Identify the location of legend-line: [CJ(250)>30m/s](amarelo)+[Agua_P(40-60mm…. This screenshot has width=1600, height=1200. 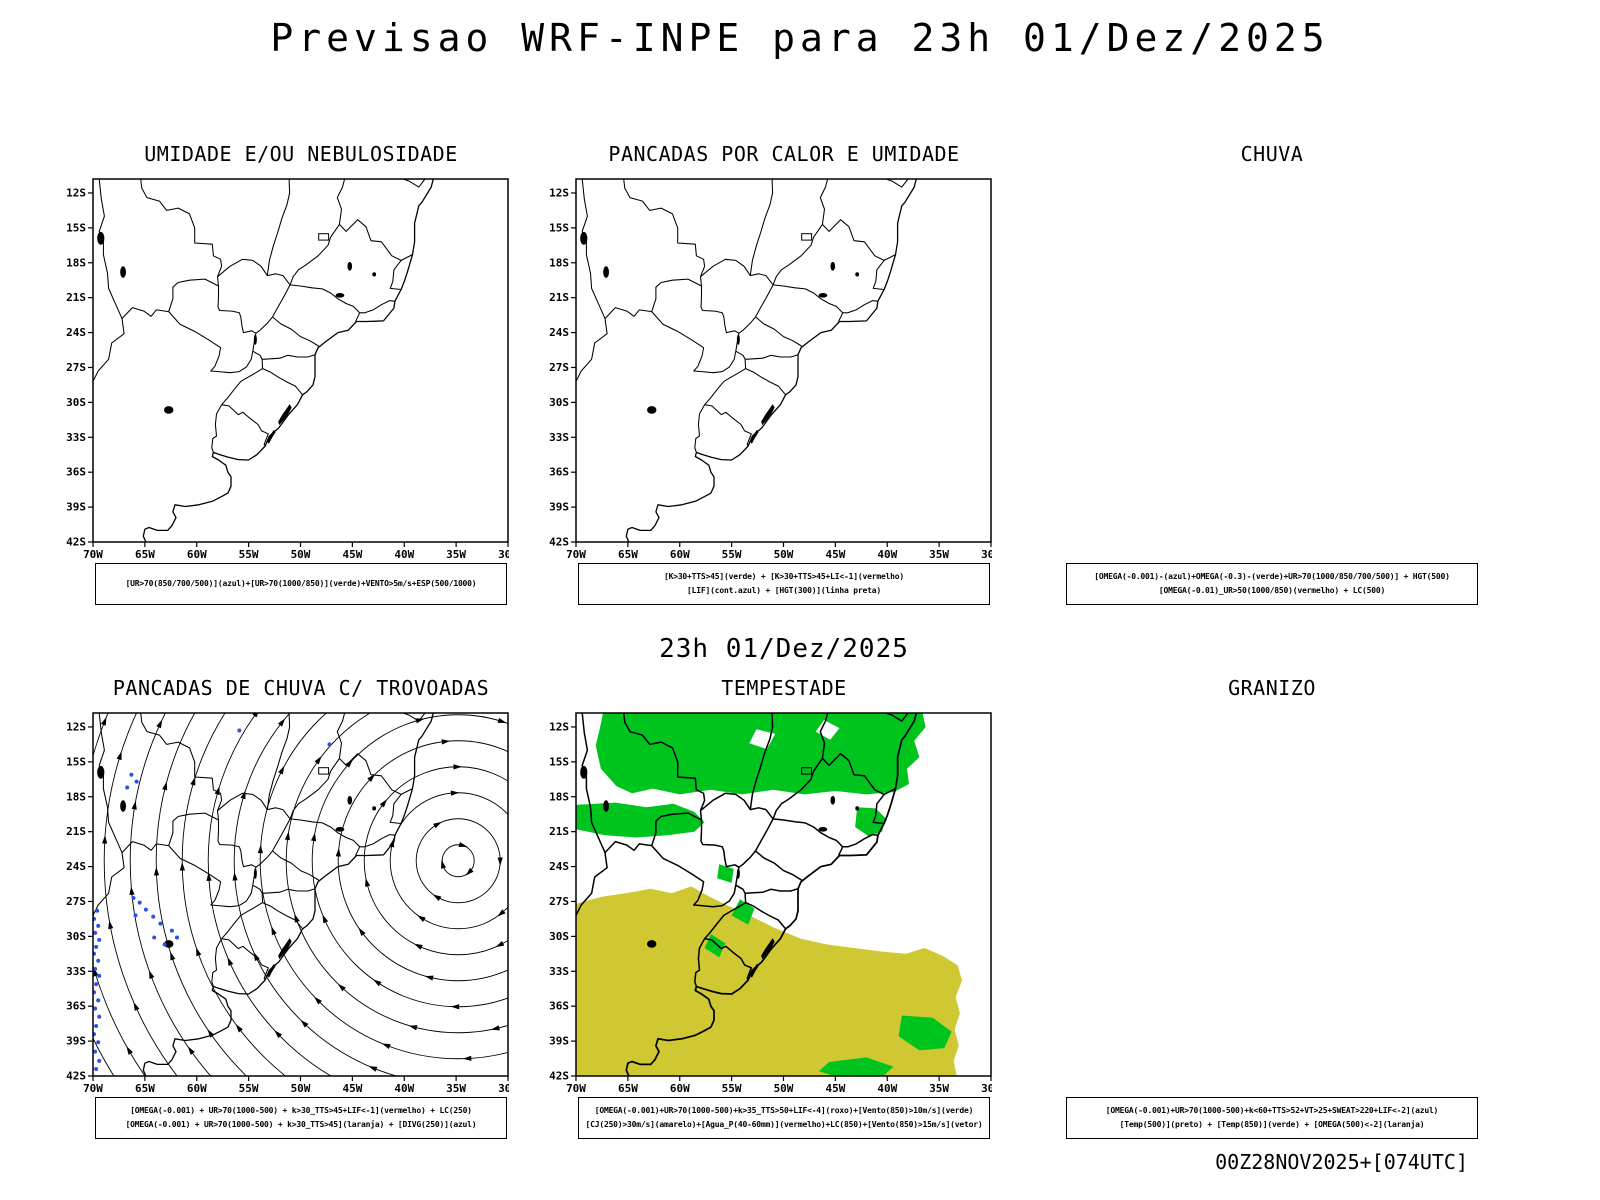
(784, 1124).